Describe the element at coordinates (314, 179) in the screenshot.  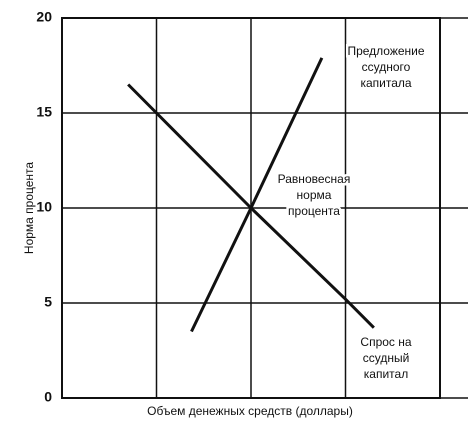
I see `annotation: Равновесная` at that location.